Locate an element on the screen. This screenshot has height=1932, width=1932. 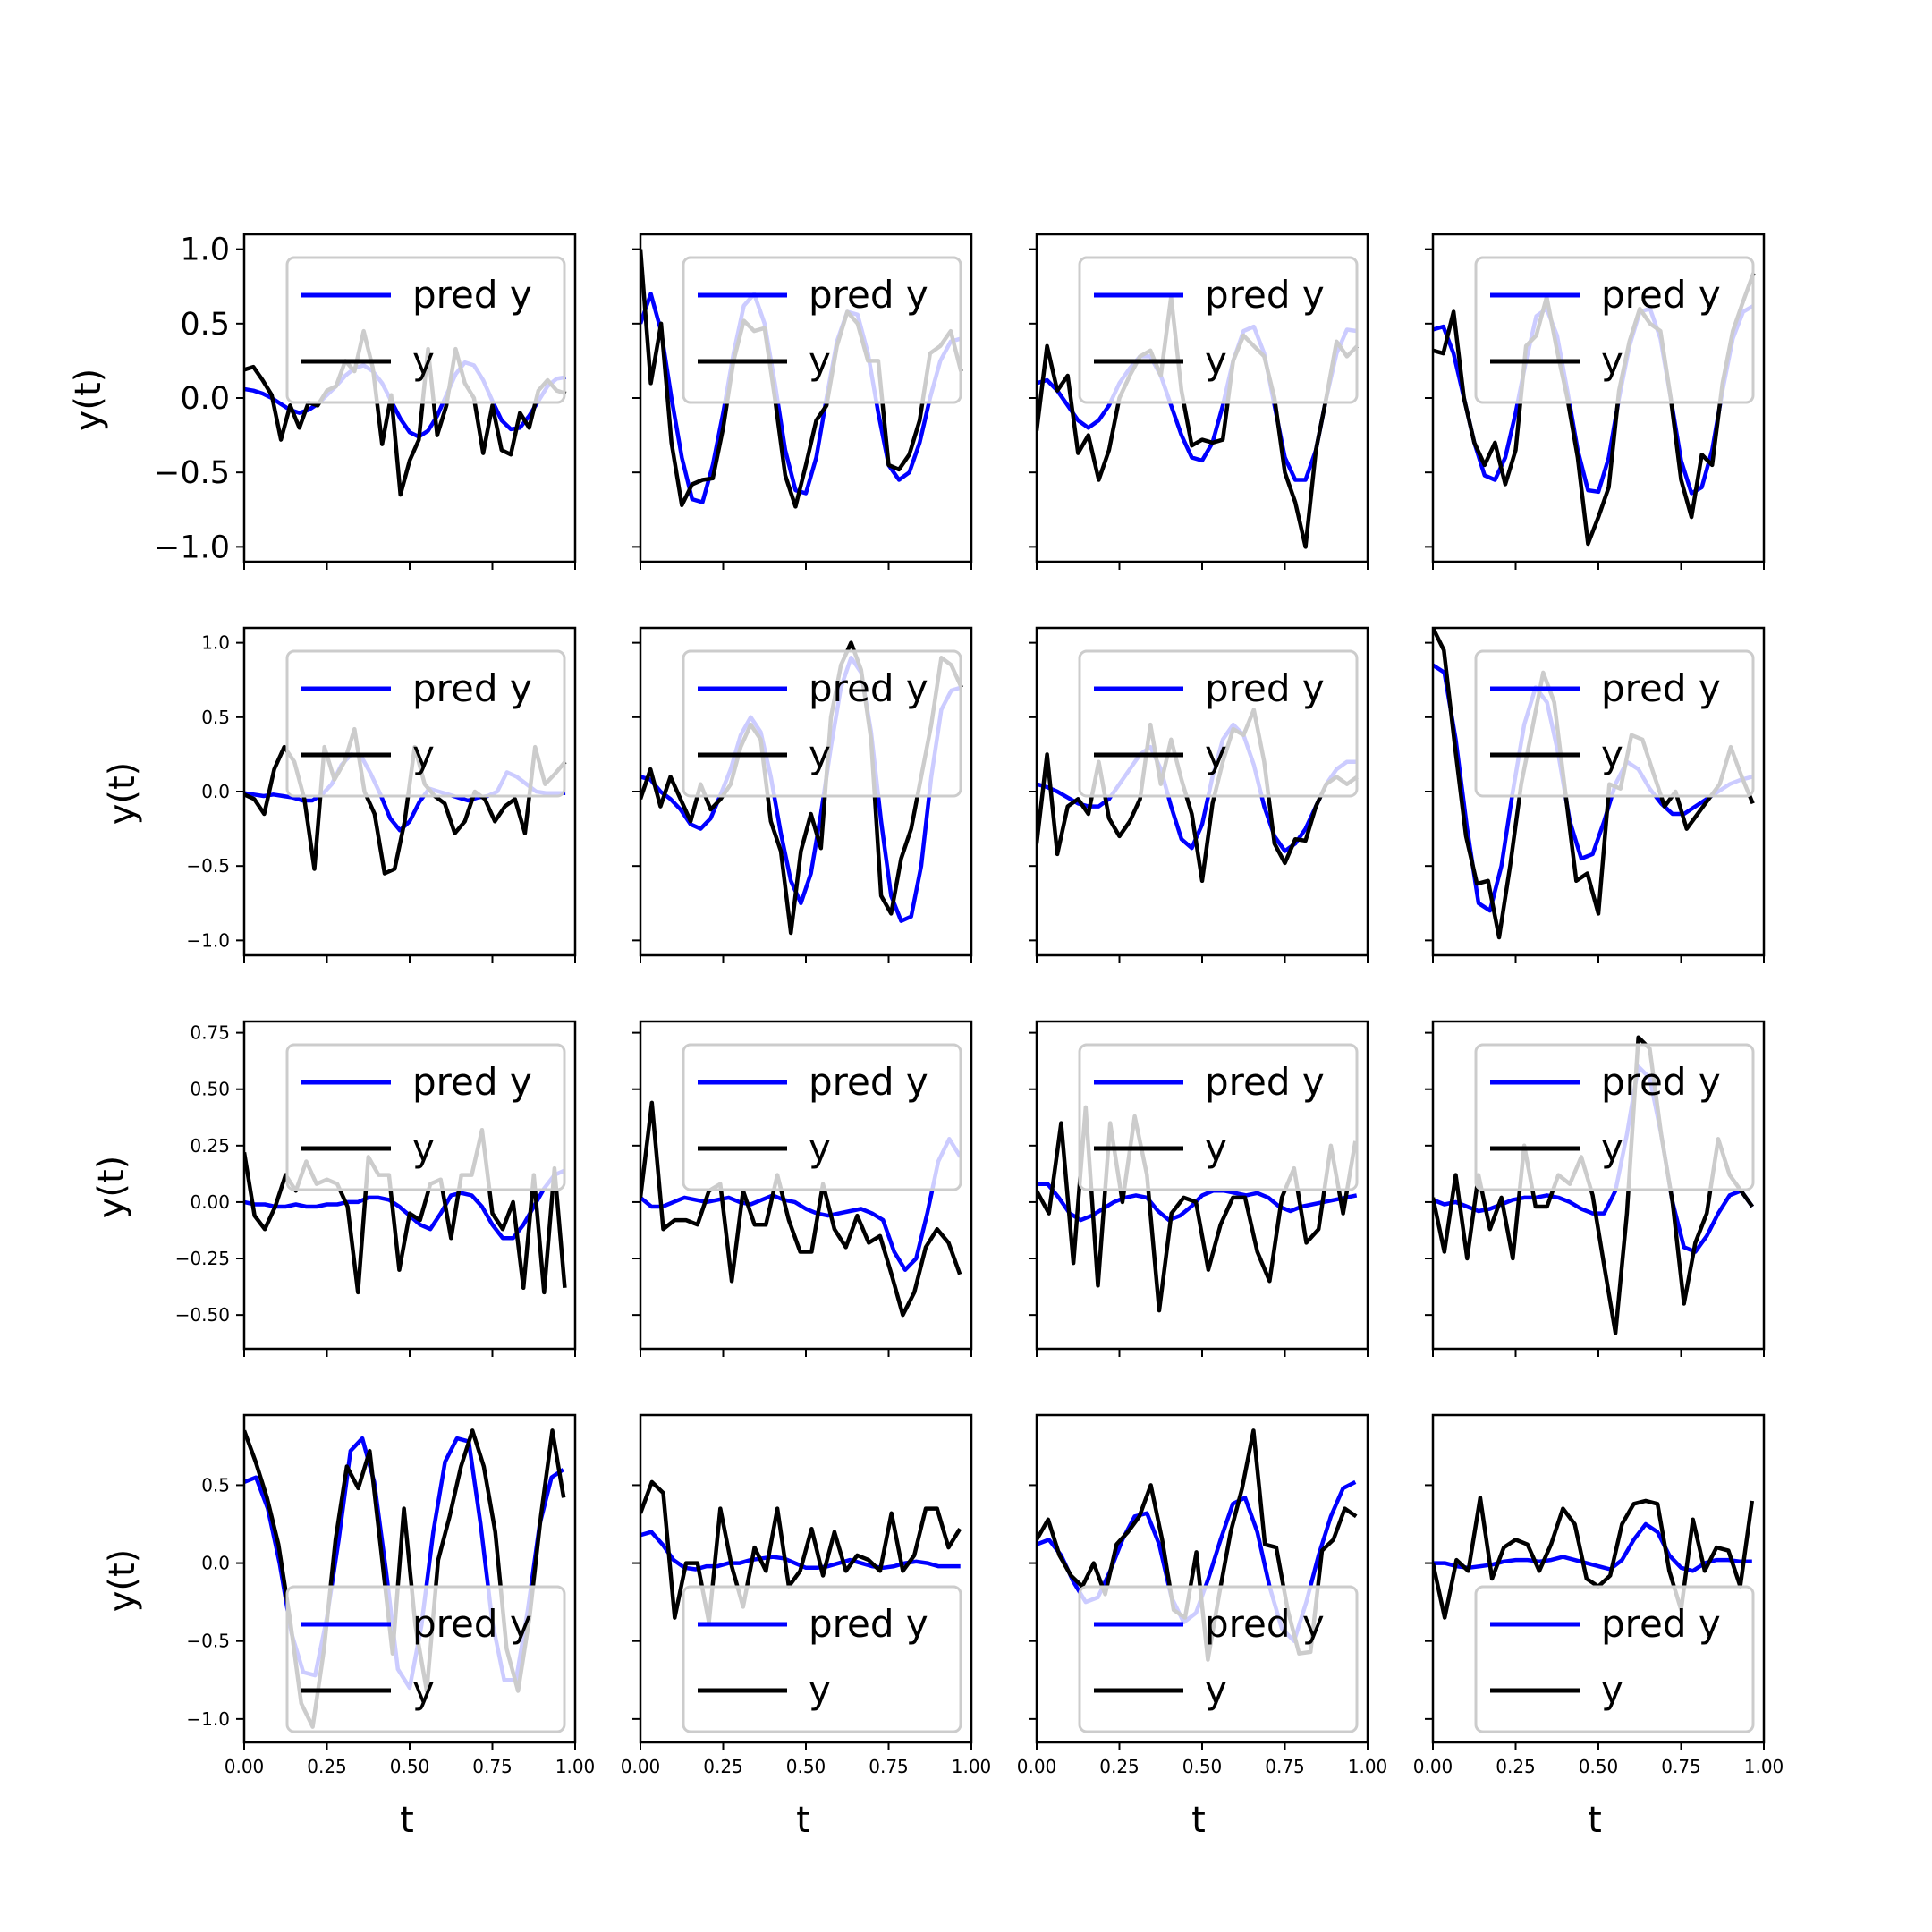
subplot-r3c3: pred y y is located at coordinates (1199, 1188).